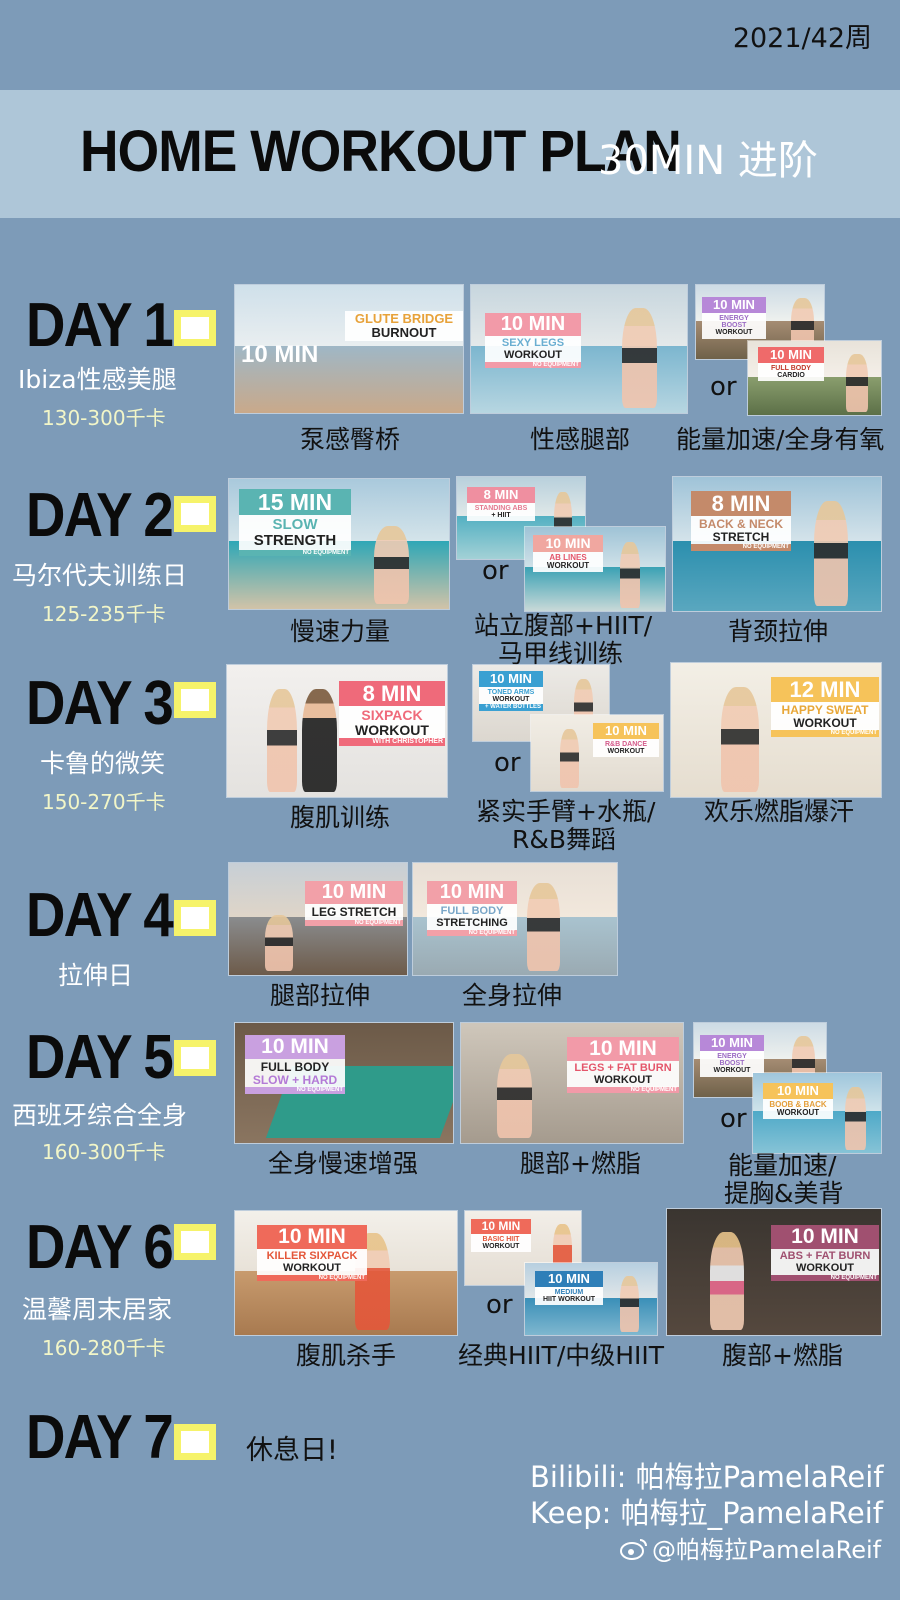  Describe the element at coordinates (100, 703) in the screenshot. I see `day-3-title: DAY 3` at that location.